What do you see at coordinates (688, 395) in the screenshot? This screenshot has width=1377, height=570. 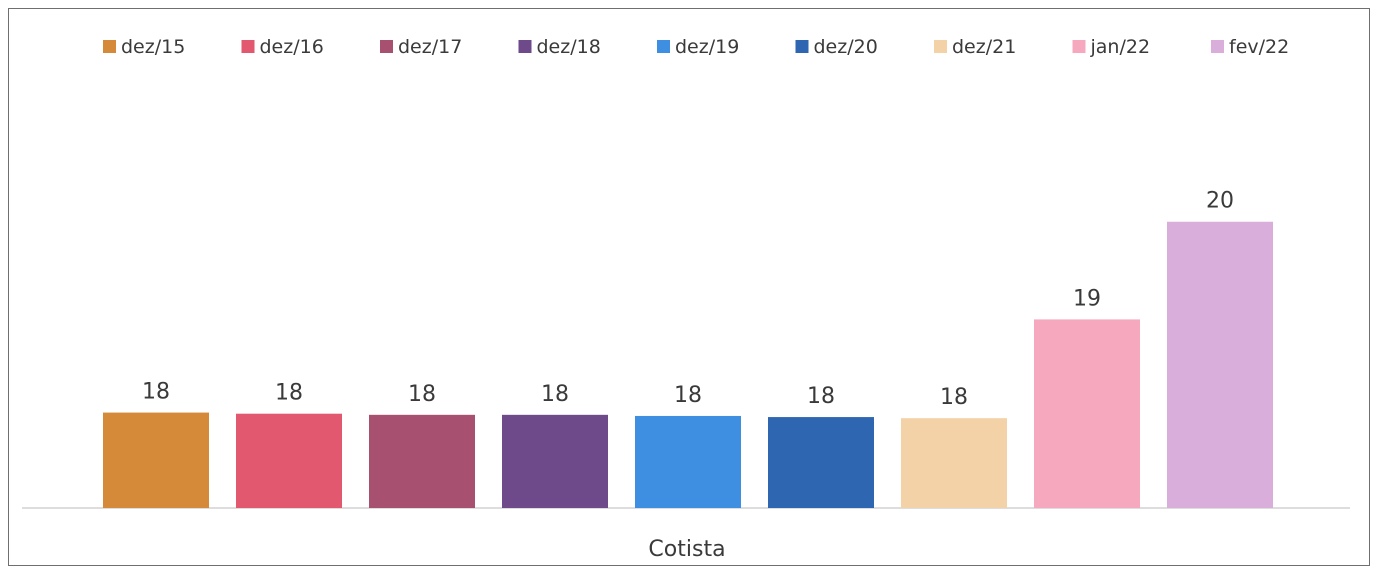 I see `data-label-dez-19: 18` at bounding box center [688, 395].